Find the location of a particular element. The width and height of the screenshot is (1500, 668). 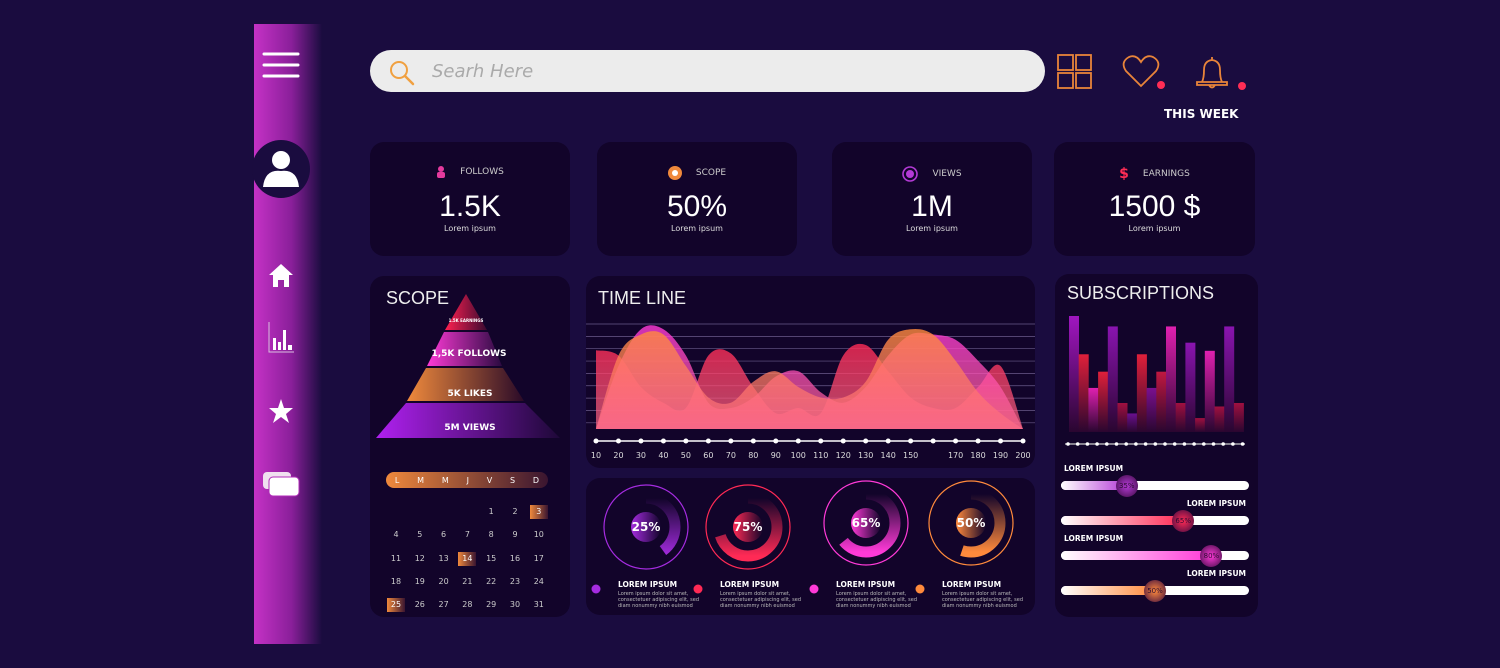

progress-fill is located at coordinates (1136, 555).